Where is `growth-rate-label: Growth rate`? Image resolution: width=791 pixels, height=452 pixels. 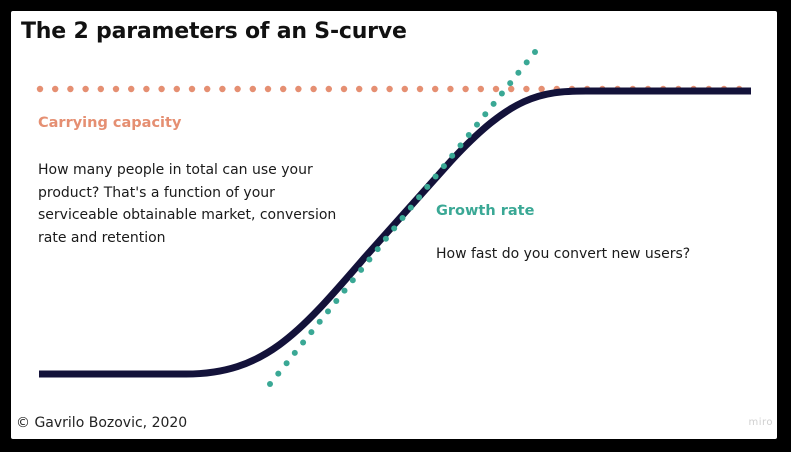 growth-rate-label: Growth rate is located at coordinates (485, 211).